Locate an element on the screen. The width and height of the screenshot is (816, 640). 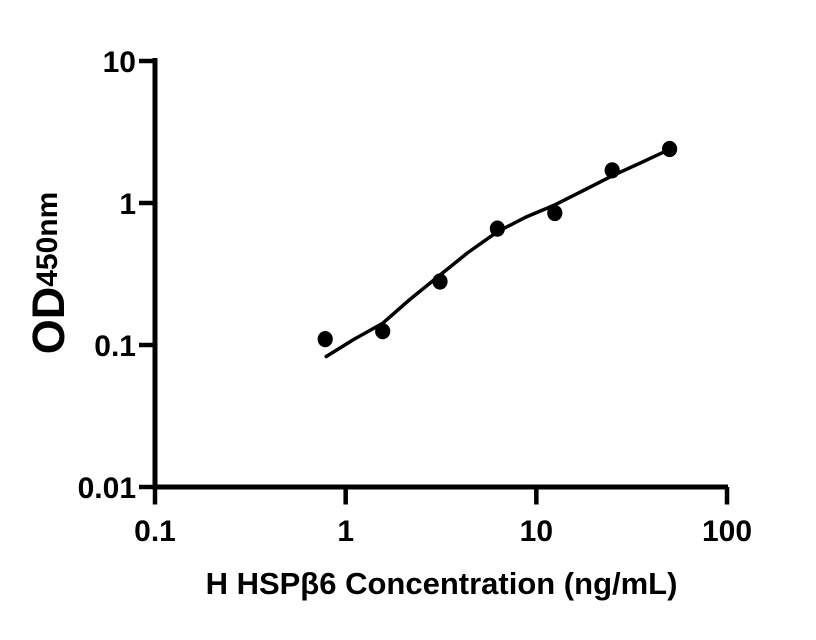
x-tick-label: 0.1 is located at coordinates (155, 531).